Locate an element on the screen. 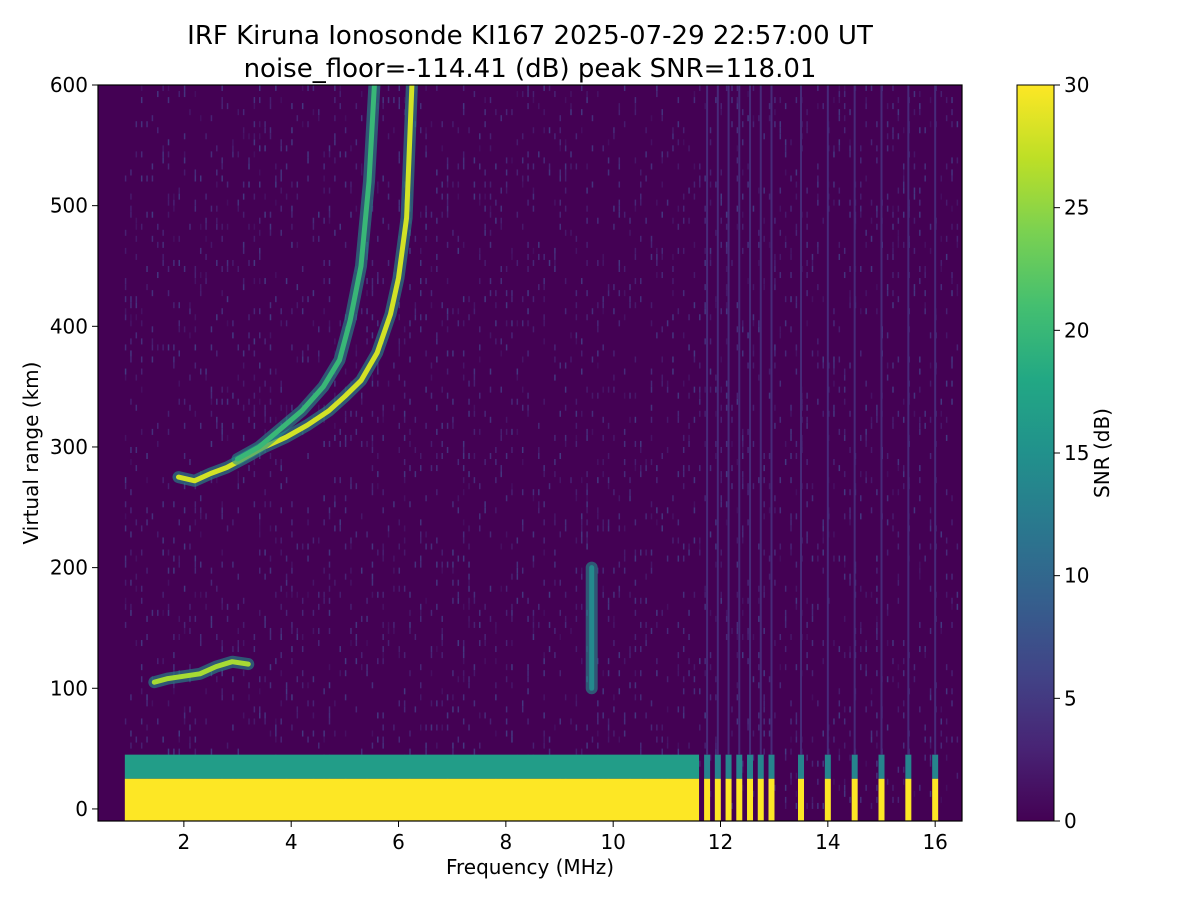 This screenshot has height=900, width=1200. colorbar-tick-label: 10 is located at coordinates (1076, 576).